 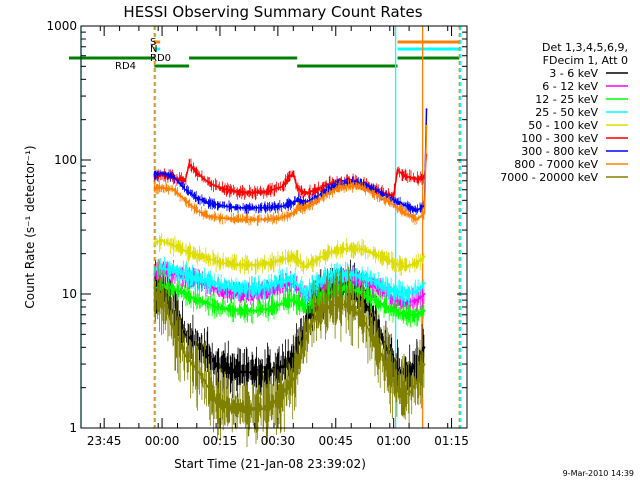 What do you see at coordinates (153, 49) in the screenshot?
I see `flag-label-n: N` at bounding box center [153, 49].